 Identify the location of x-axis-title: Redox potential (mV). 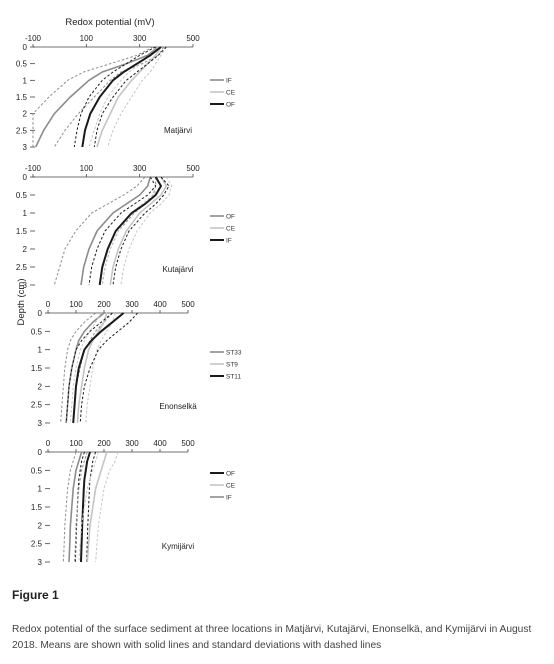
(109, 22).